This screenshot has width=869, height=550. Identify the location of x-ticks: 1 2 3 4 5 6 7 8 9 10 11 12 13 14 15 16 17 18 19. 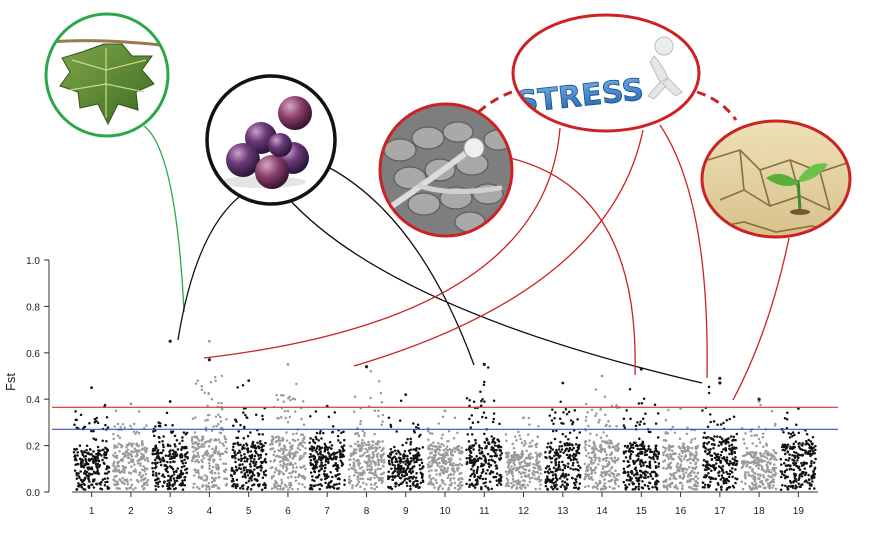
(446, 504).